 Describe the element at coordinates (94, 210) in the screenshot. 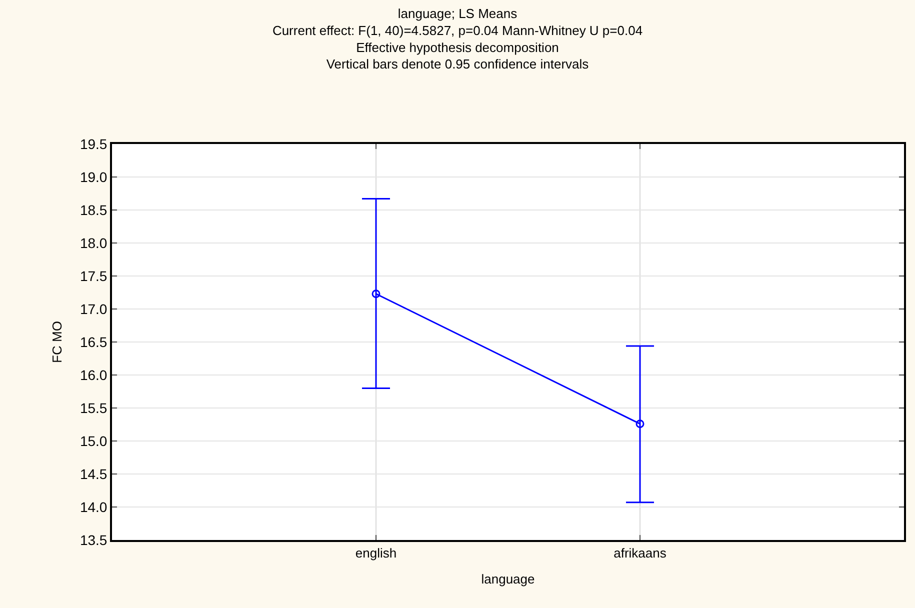

I see `y-tick-label: 18.5` at that location.